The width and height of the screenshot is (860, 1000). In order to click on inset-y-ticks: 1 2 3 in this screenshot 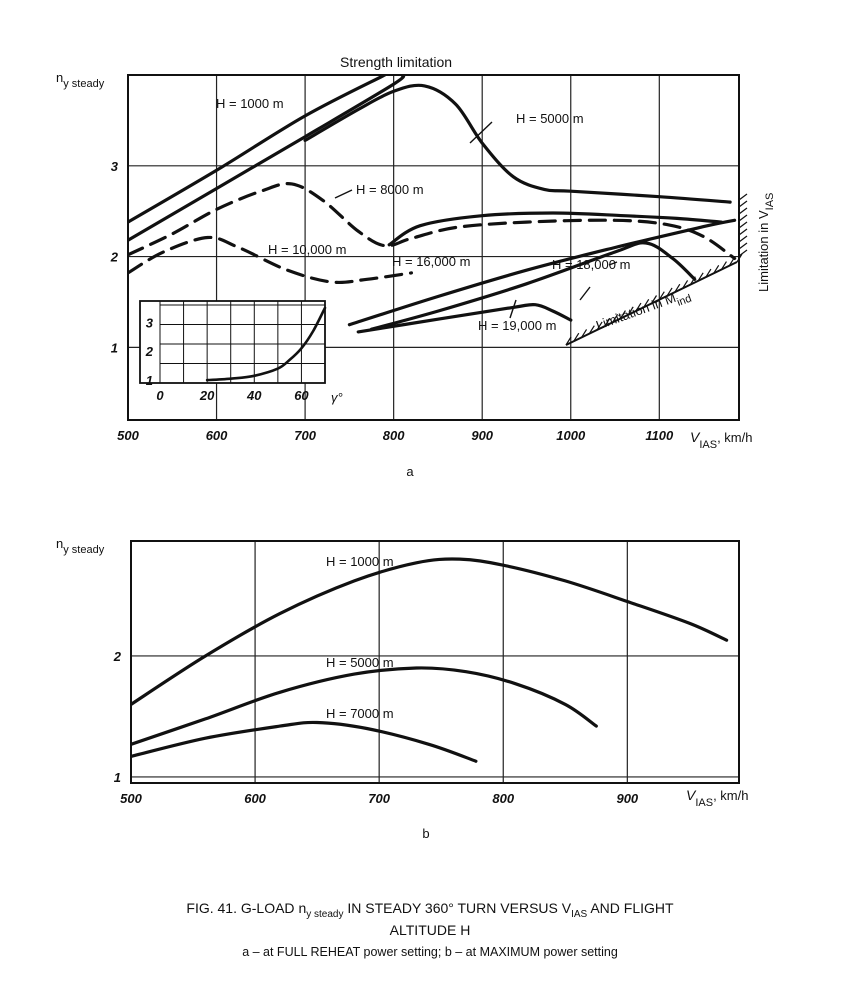, I will do `click(149, 351)`.